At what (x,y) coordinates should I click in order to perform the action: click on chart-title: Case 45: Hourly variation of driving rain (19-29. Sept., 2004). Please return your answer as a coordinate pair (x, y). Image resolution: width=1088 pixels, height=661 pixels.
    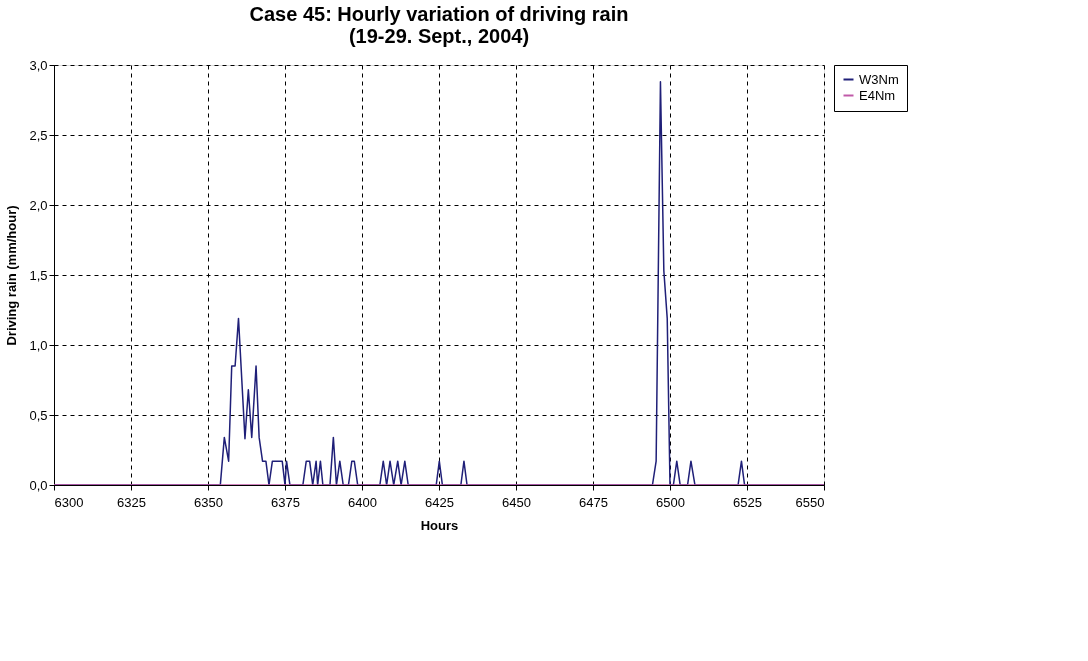
    Looking at the image, I should click on (439, 25).